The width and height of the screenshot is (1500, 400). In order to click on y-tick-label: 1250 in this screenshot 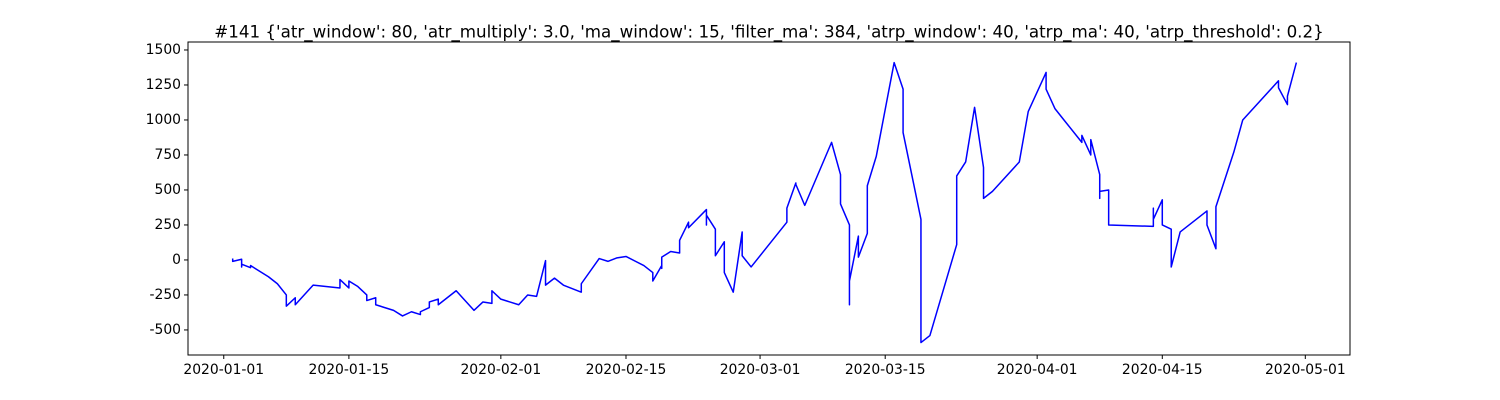, I will do `click(163, 85)`.